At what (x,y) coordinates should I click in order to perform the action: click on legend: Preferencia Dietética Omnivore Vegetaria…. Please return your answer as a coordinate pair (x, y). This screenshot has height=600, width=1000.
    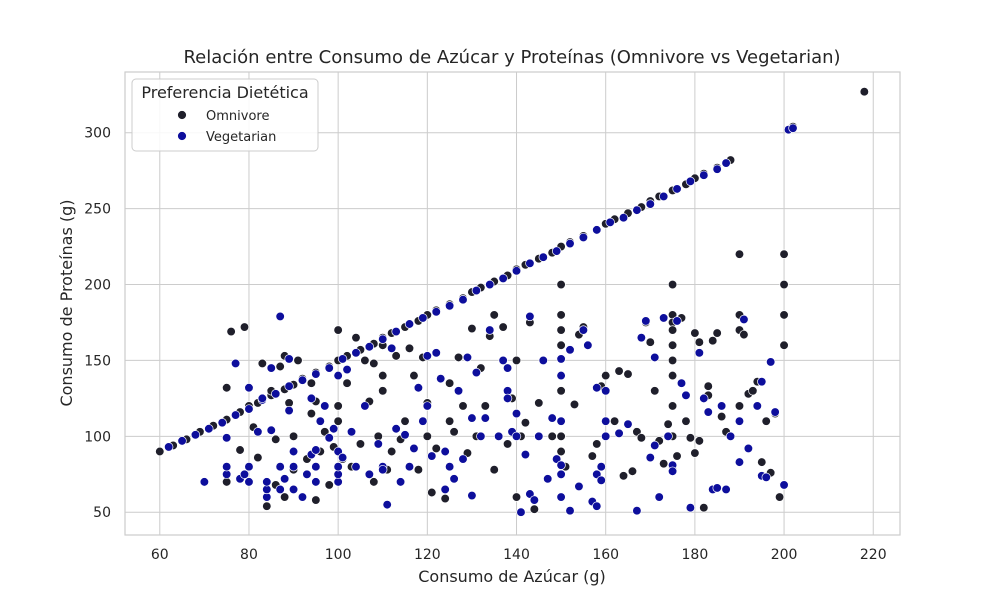
    Looking at the image, I should click on (225, 115).